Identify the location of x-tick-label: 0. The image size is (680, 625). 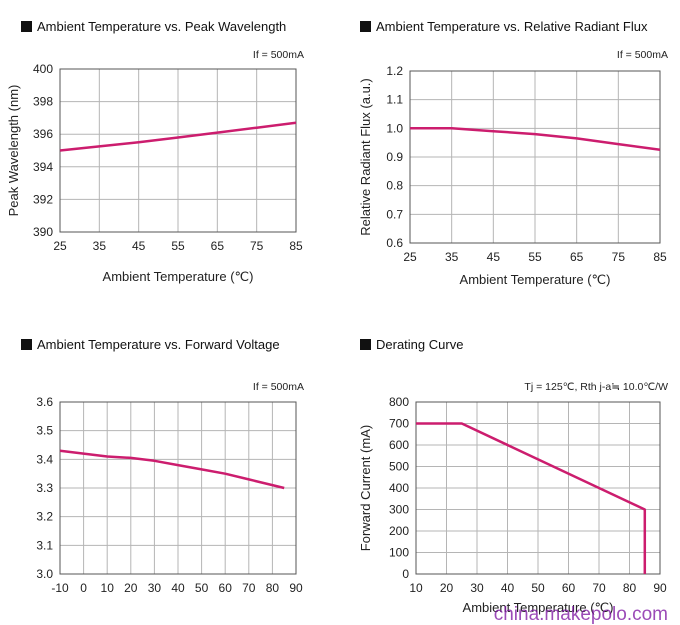
(83, 588).